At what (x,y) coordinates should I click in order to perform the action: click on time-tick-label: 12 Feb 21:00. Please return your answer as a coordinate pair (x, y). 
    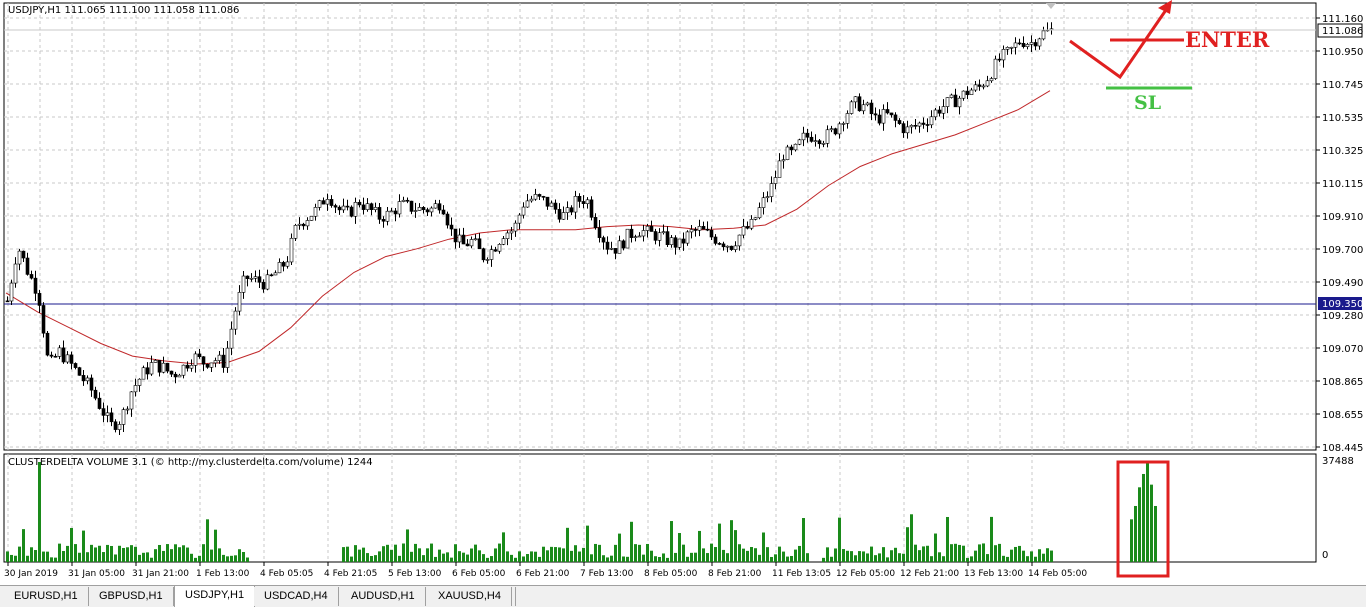
    Looking at the image, I should click on (929, 574).